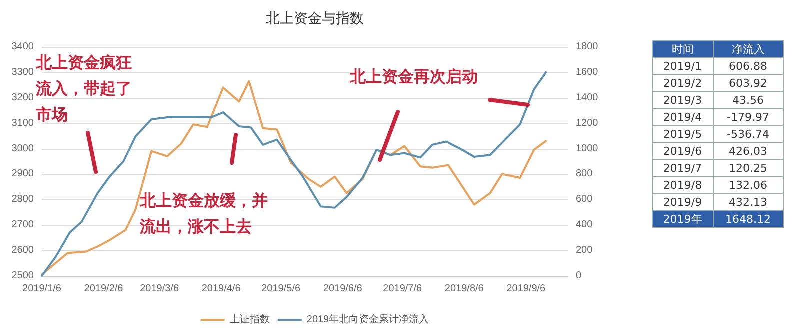  What do you see at coordinates (585, 250) in the screenshot?
I see `y2-tick-label: 200` at bounding box center [585, 250].